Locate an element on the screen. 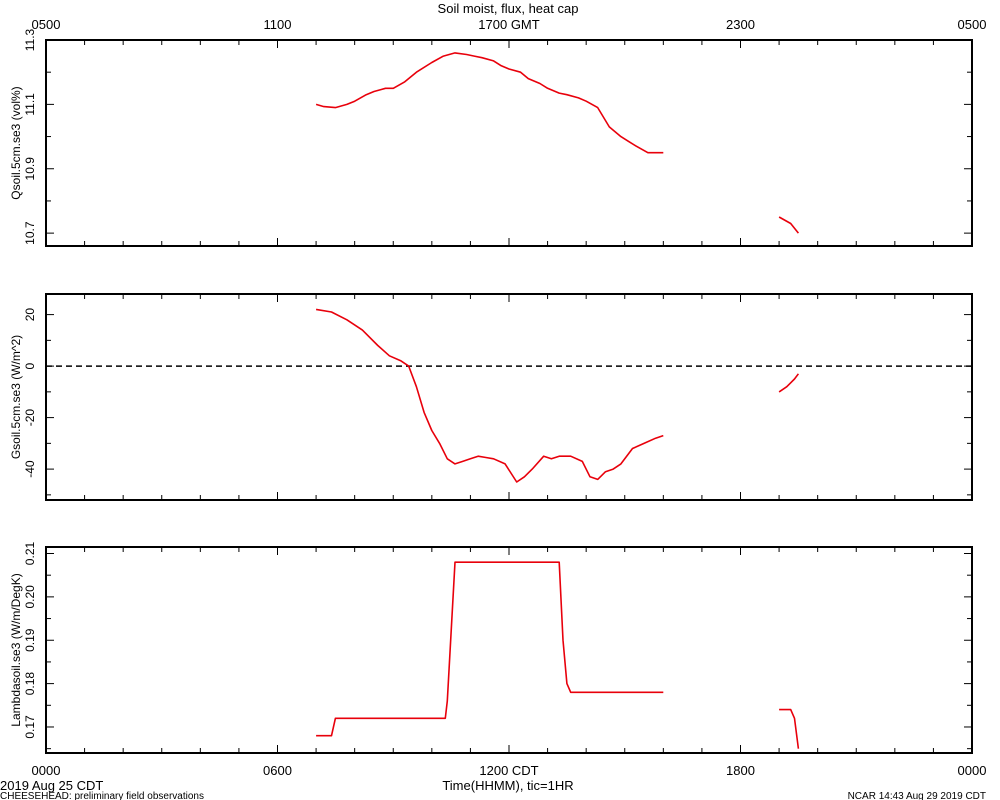 This screenshot has height=800, width=1000. bottom-axis-tick-label: 0600 is located at coordinates (277, 770).